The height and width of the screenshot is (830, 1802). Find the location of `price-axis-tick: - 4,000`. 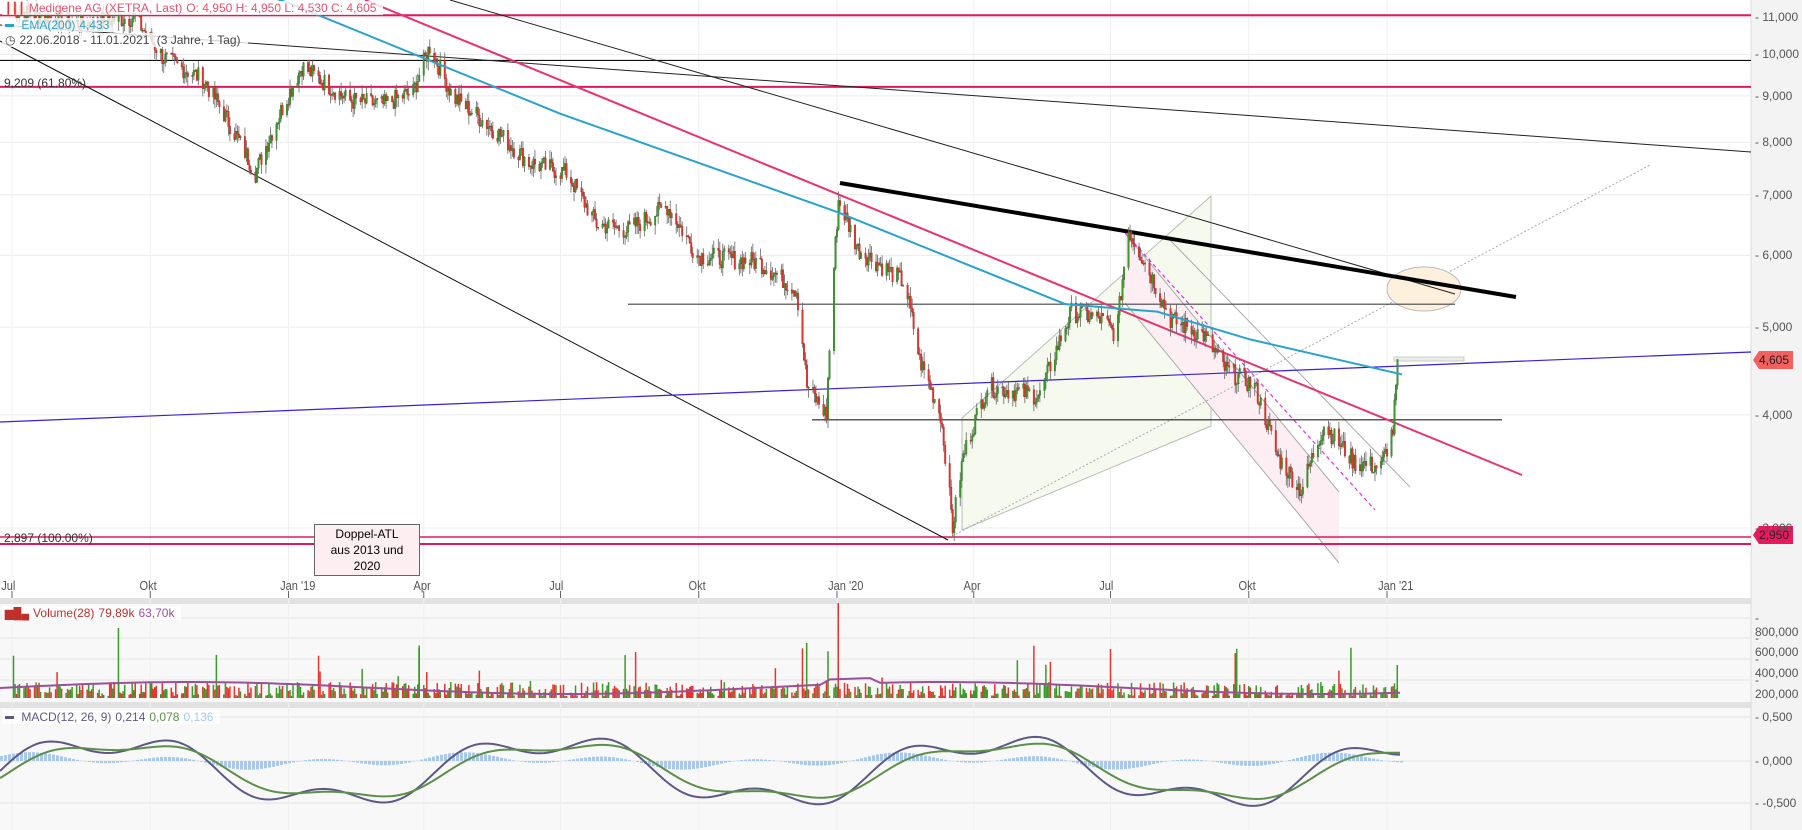

price-axis-tick: - 4,000 is located at coordinates (1774, 414).